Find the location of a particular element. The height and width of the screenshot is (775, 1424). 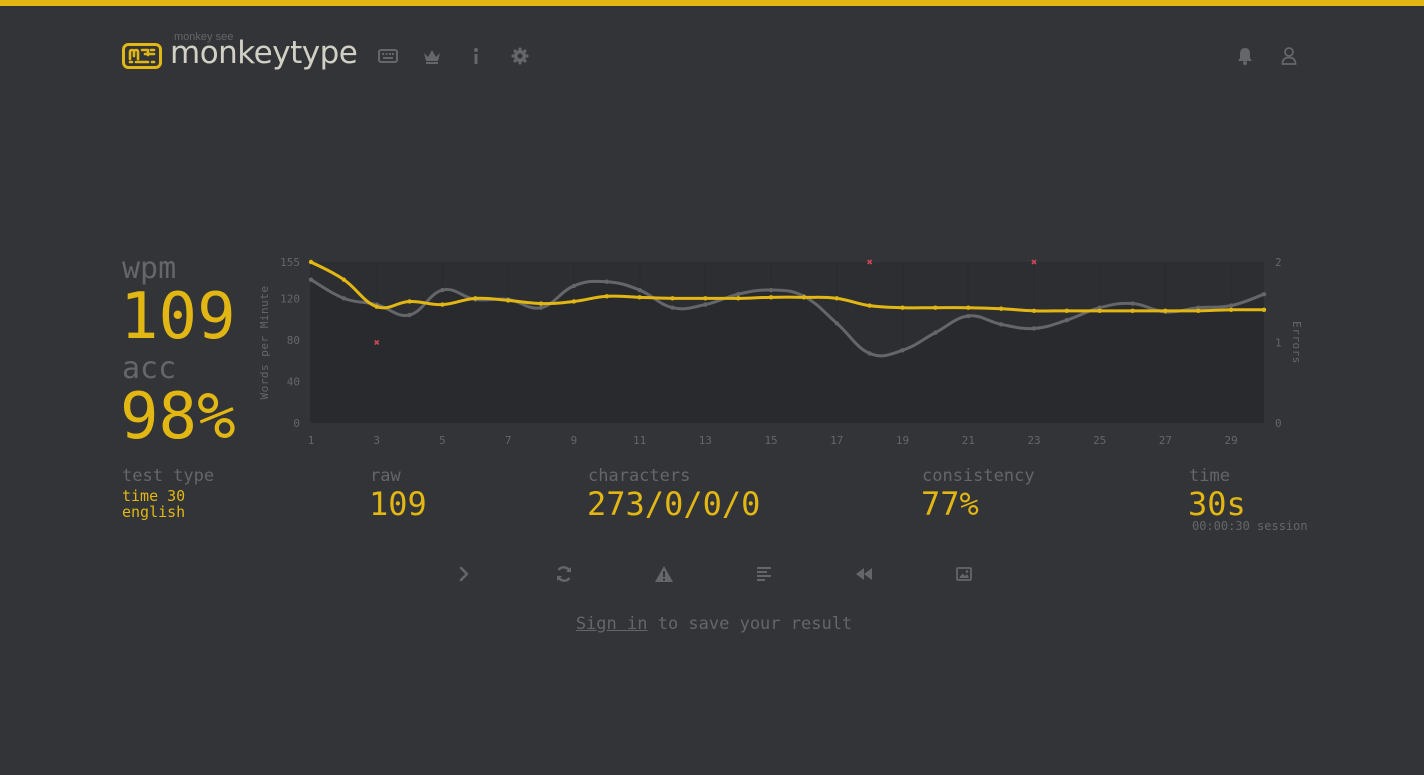

warning-icon is located at coordinates (664, 574).